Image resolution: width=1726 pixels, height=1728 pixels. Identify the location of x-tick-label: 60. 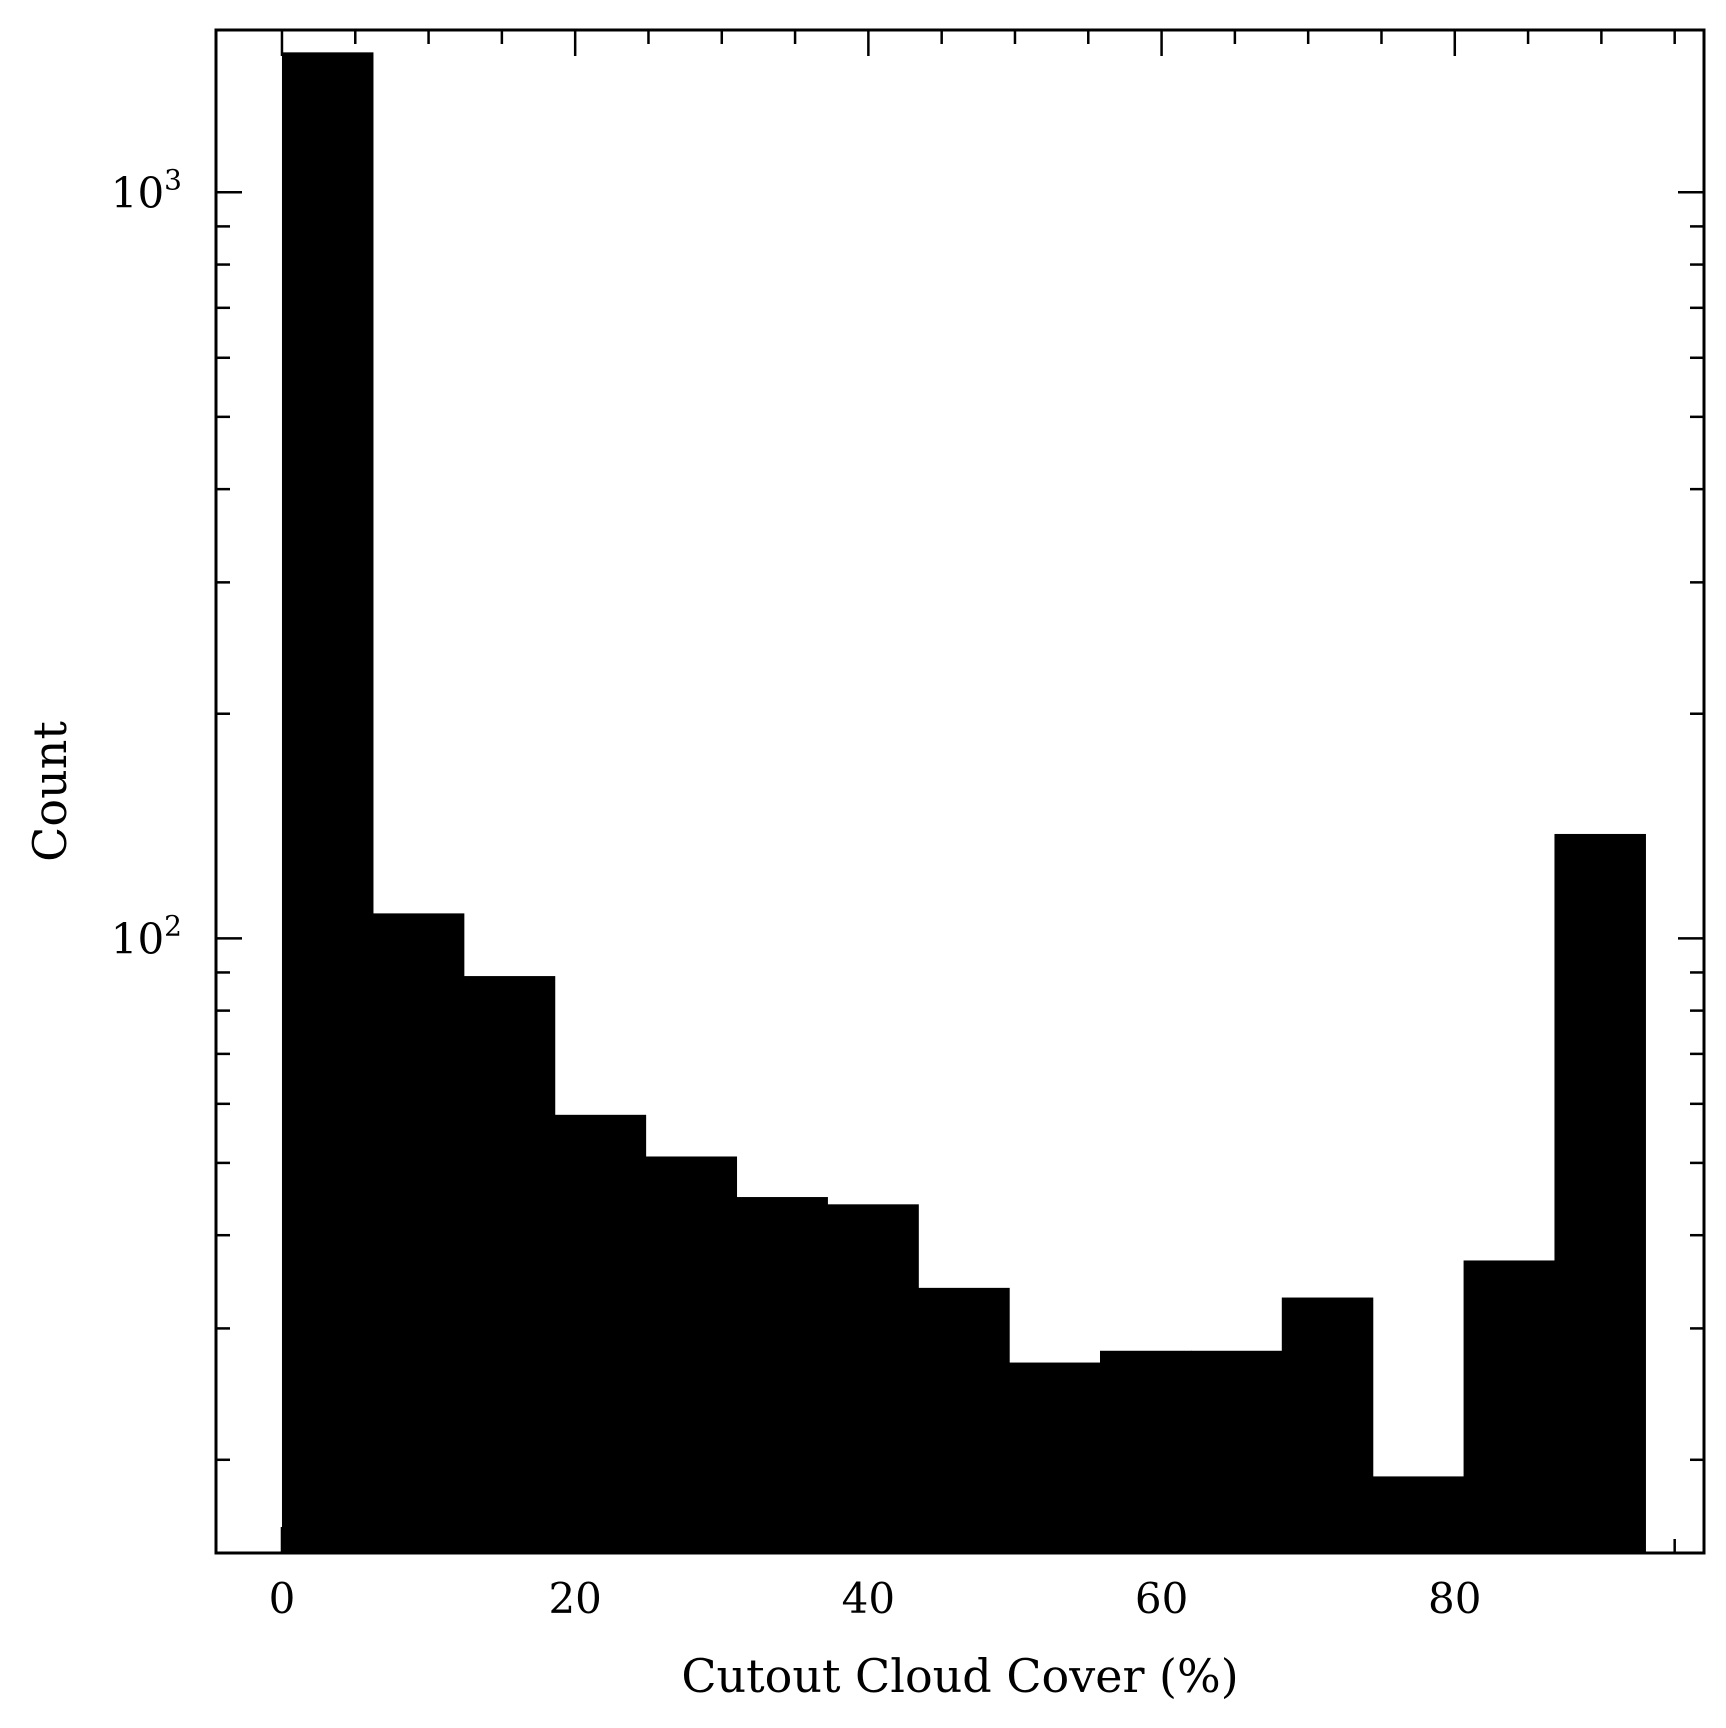
(1161, 1598).